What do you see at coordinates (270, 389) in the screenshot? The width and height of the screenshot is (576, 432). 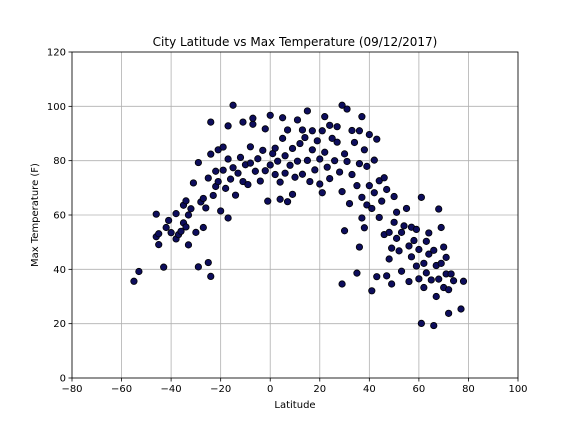 I see `x-tick-label: 0` at bounding box center [270, 389].